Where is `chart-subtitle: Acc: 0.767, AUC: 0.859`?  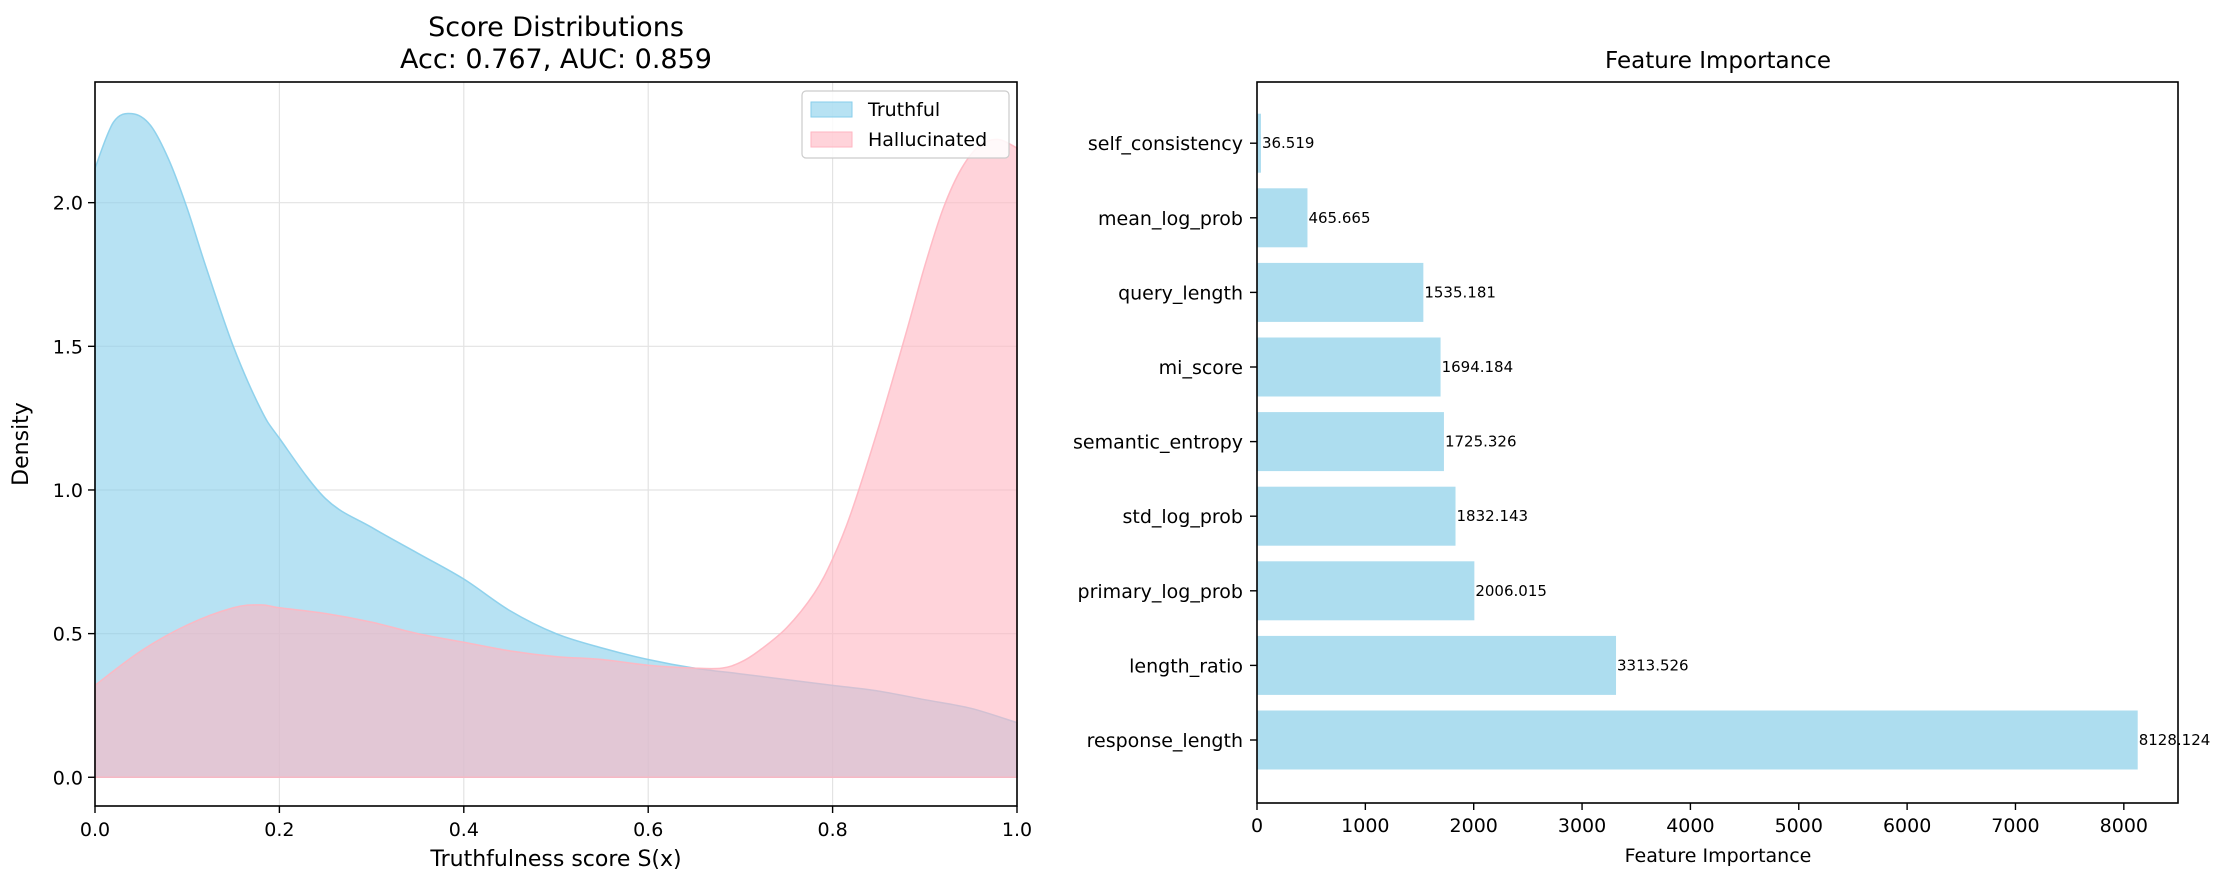 chart-subtitle: Acc: 0.767, AUC: 0.859 is located at coordinates (556, 59).